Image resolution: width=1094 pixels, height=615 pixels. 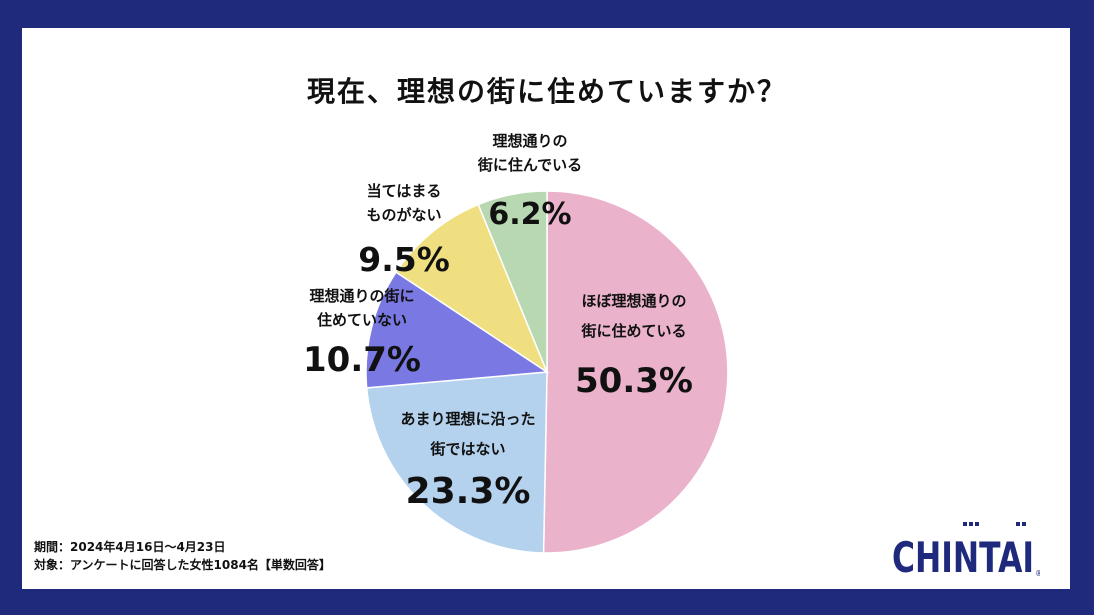 What do you see at coordinates (633, 301) in the screenshot?
I see `slice-label: ほぼ理想通りの` at bounding box center [633, 301].